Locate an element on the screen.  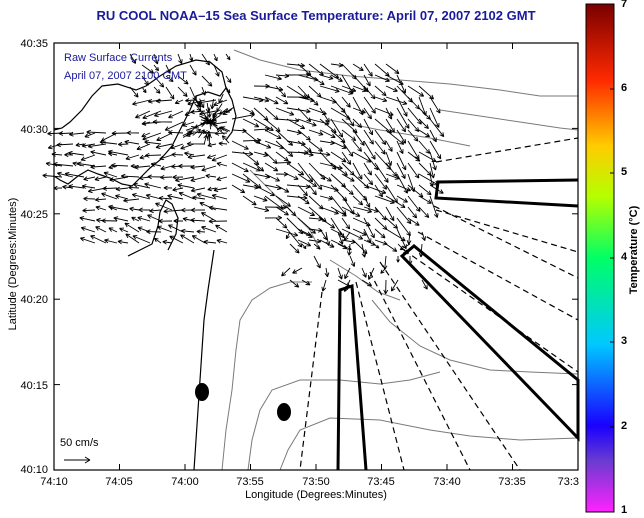
inset-label-currents: Raw Surface Currents is located at coordinates (118, 58).